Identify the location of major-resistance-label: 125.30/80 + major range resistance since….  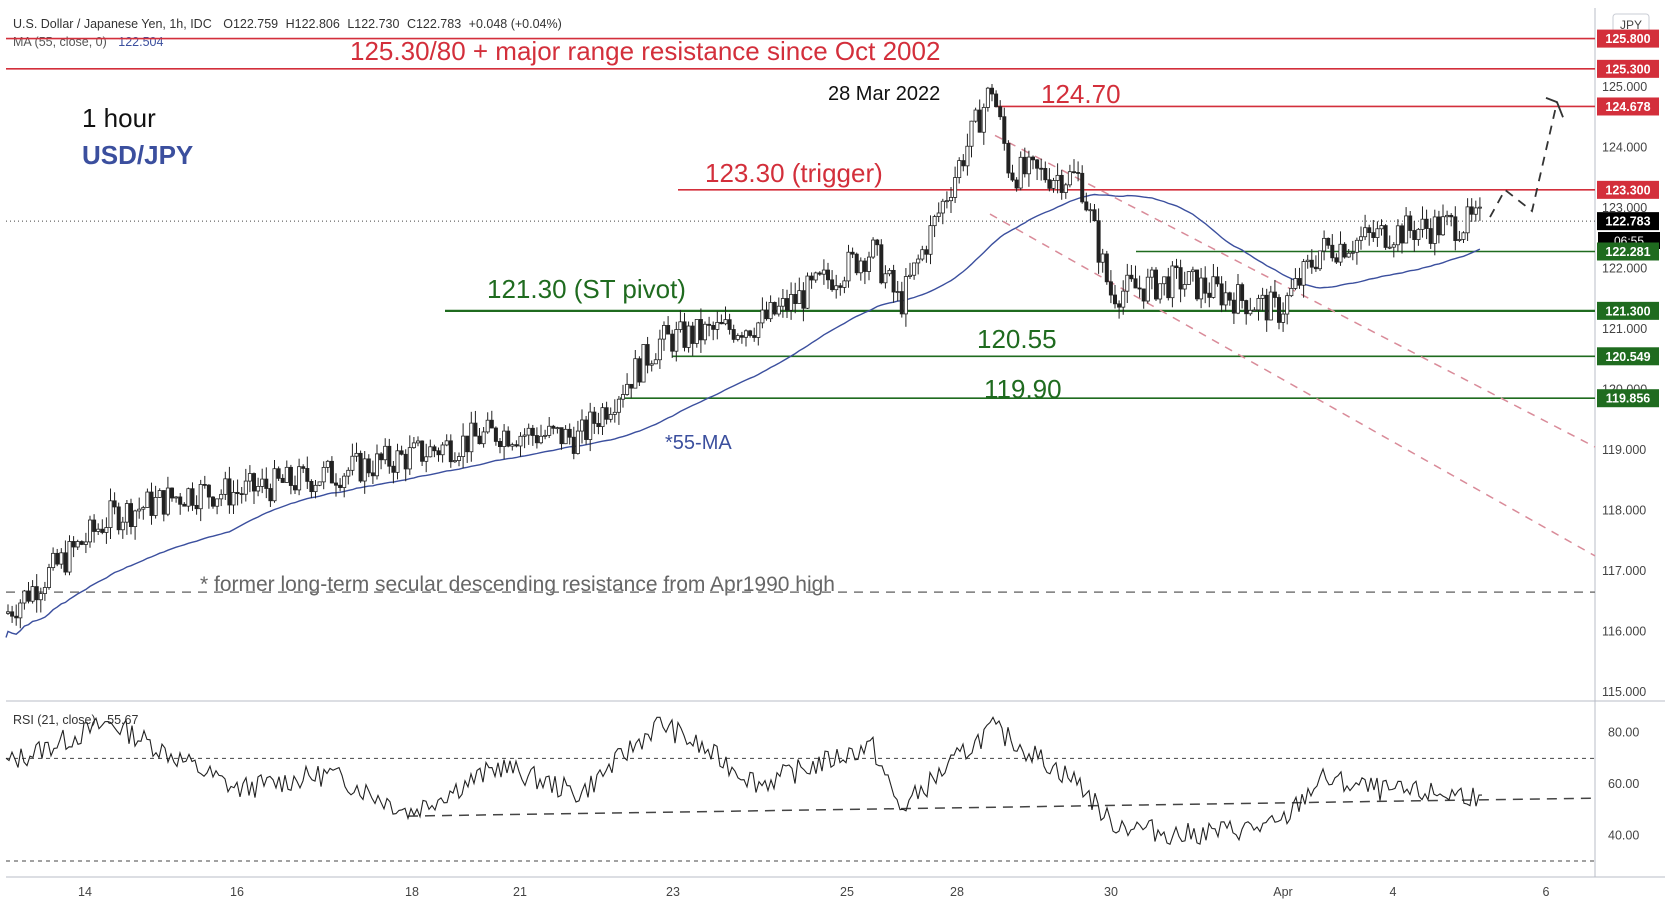
(645, 51).